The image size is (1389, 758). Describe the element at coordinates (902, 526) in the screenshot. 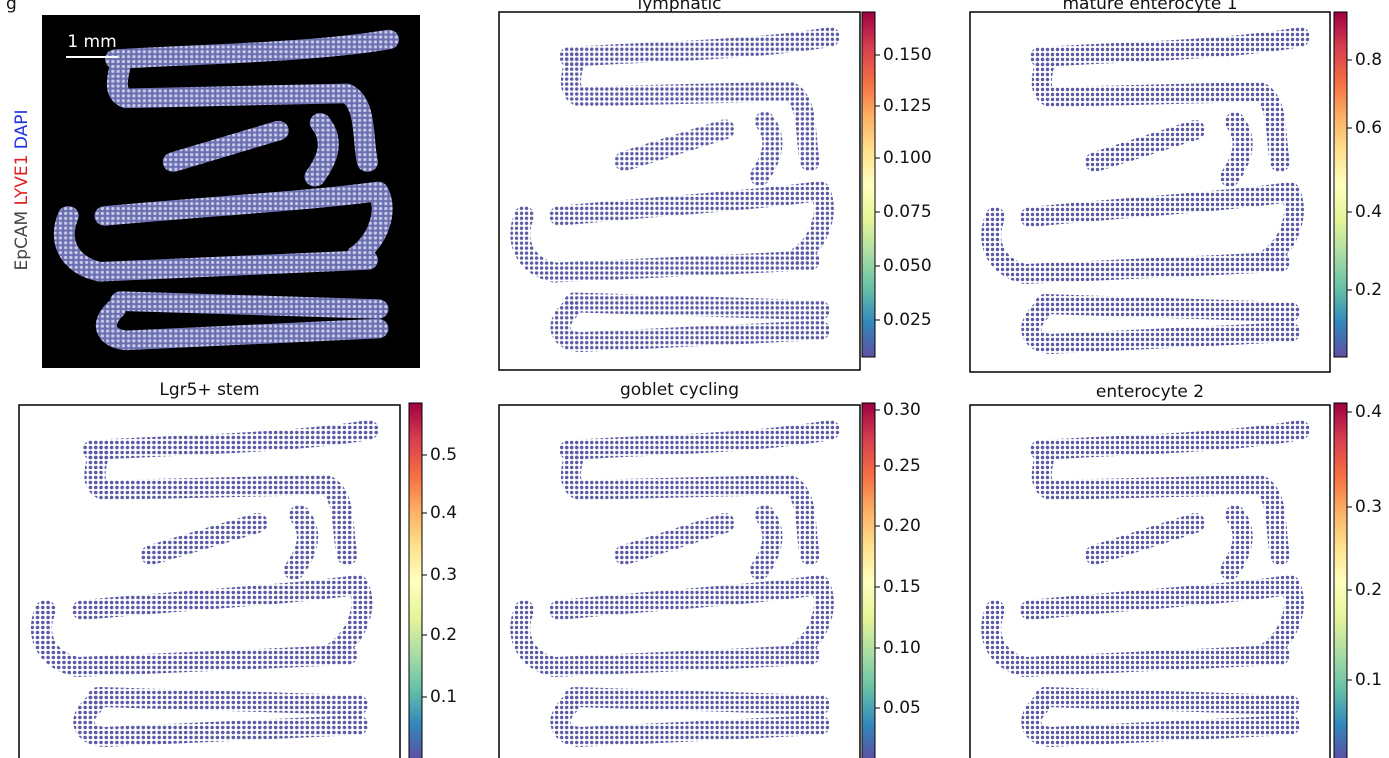

I see `colorbar-tick-label: 0.20` at that location.